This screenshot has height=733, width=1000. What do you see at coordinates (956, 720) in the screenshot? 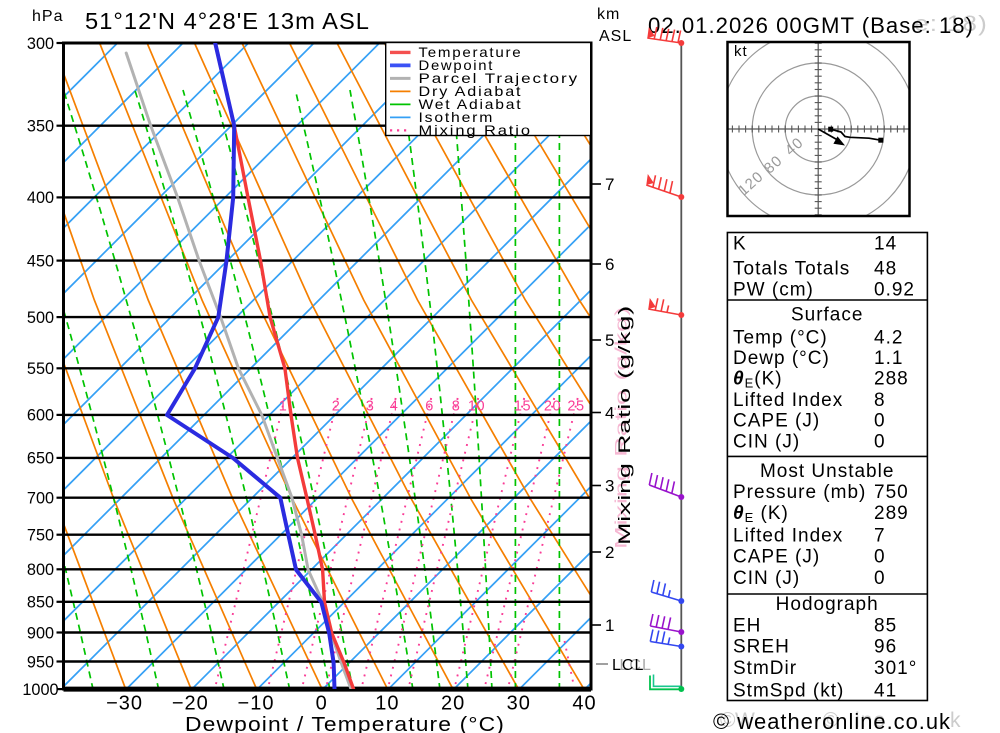
I see `svg-text: k` at bounding box center [956, 720].